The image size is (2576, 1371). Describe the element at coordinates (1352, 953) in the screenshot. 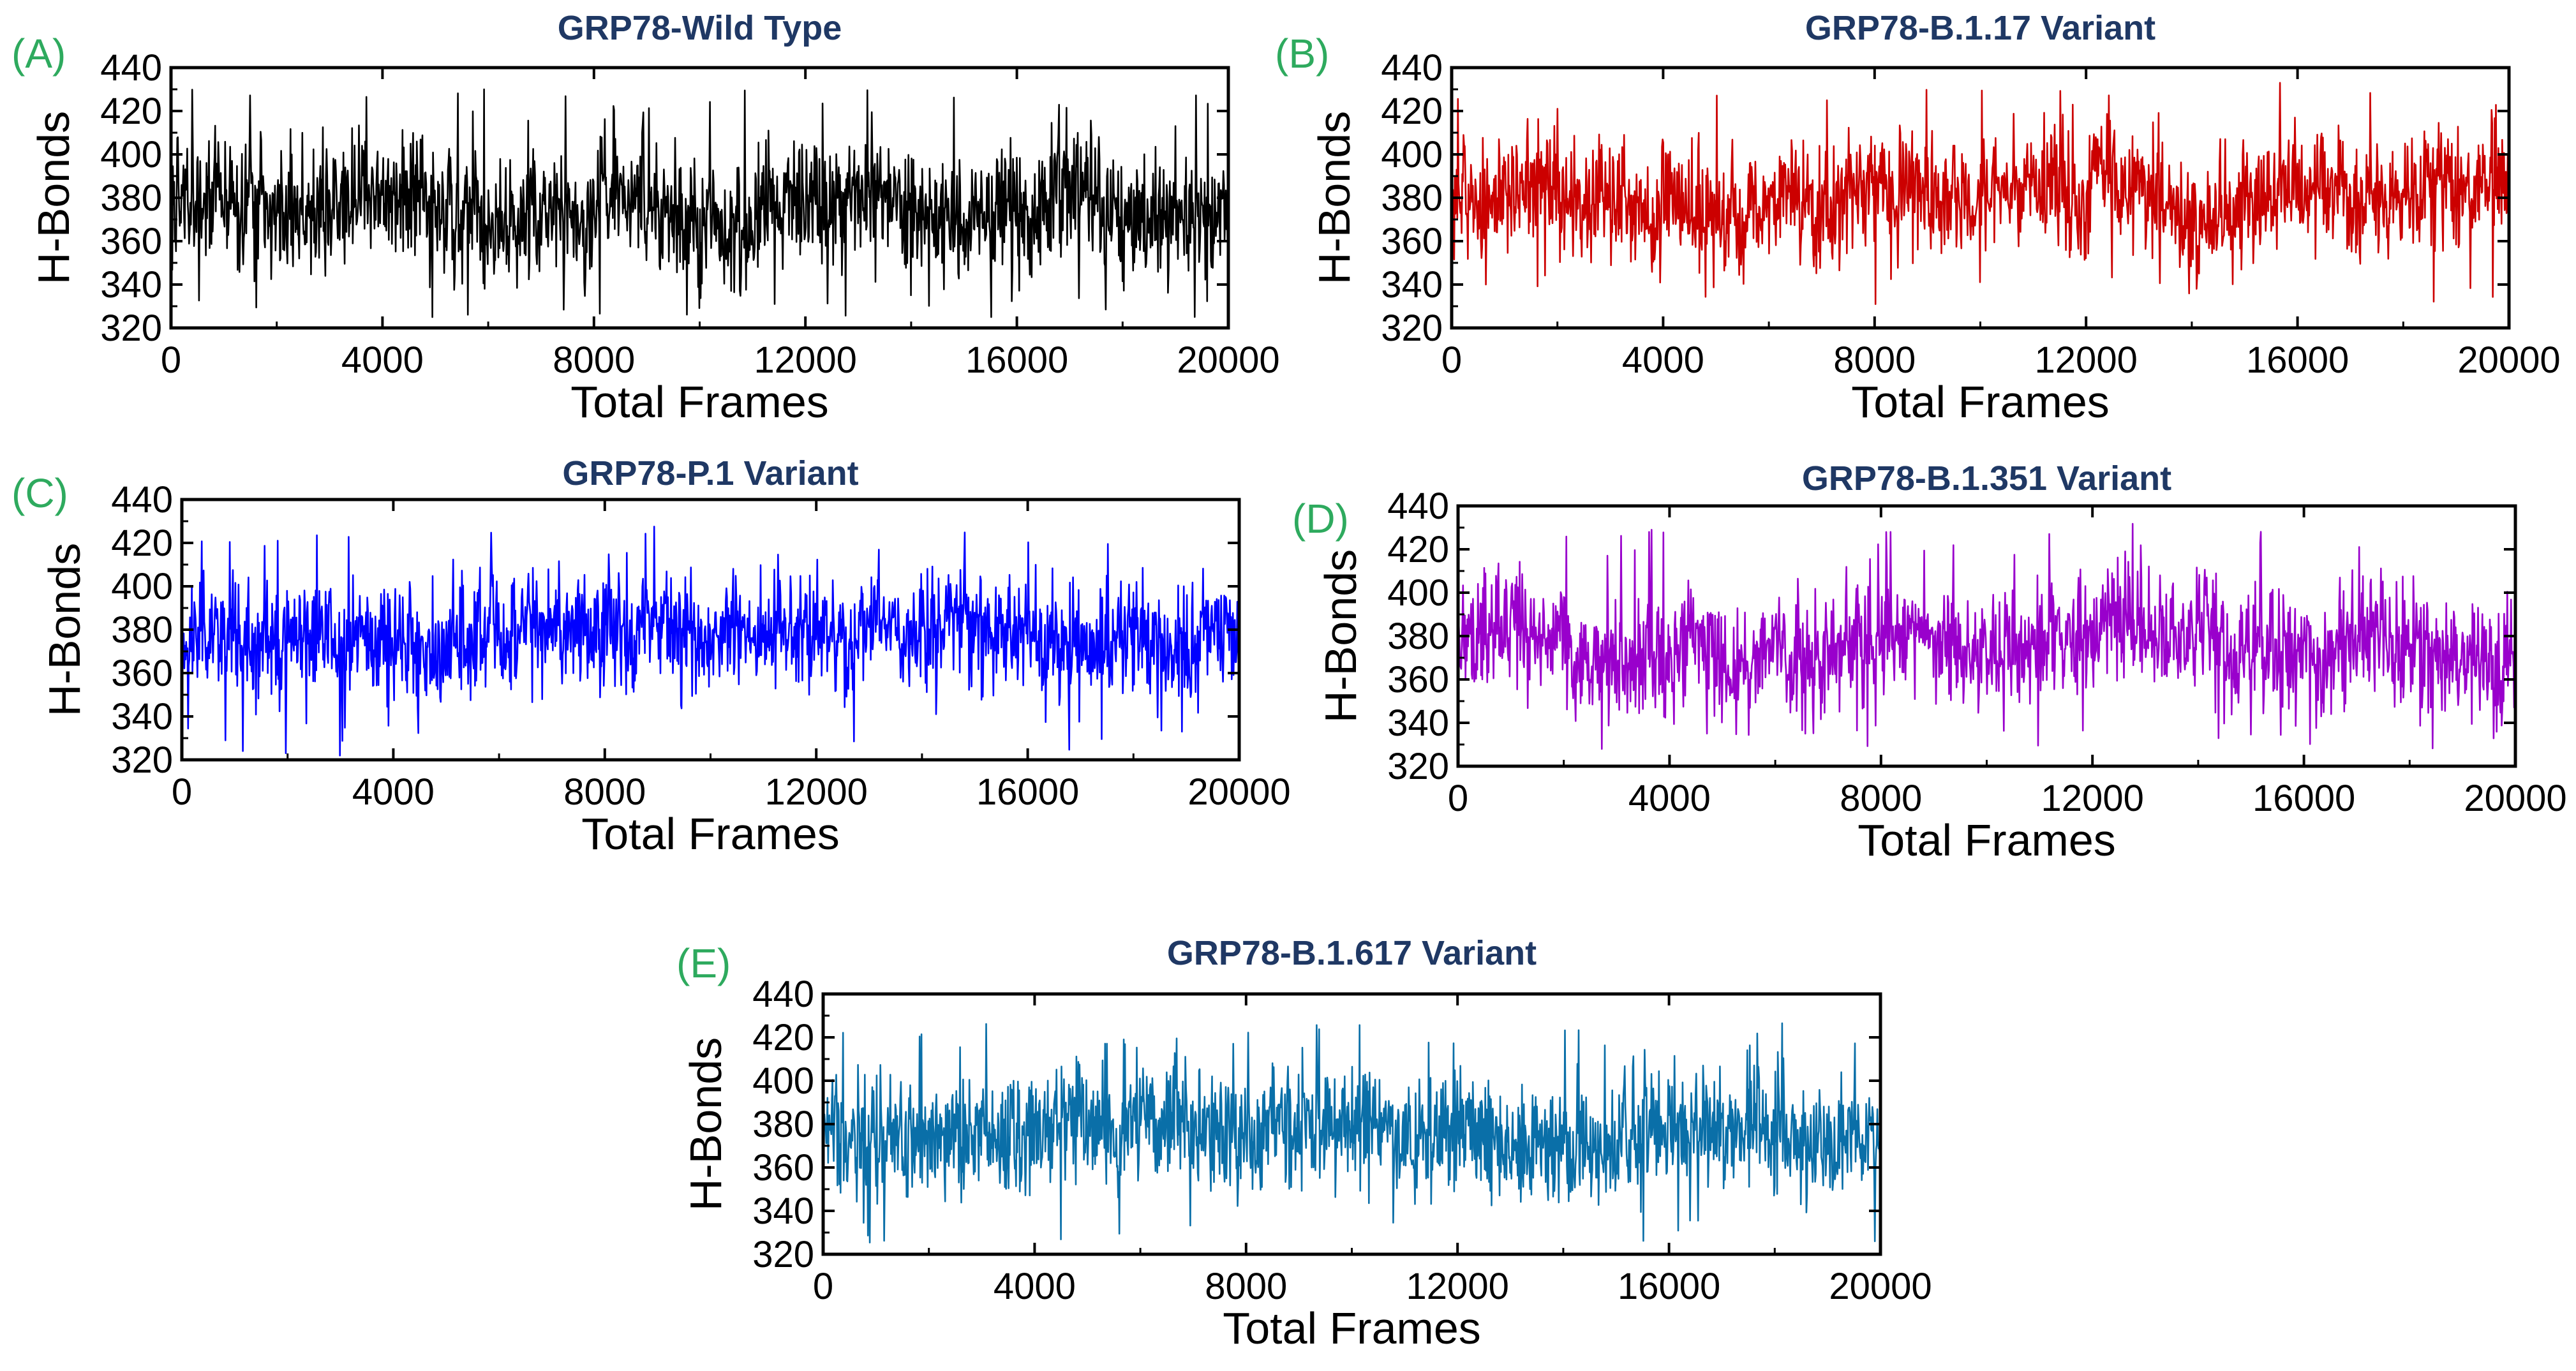

I see `chart-title: GRP78-B.1.617 Variant` at that location.